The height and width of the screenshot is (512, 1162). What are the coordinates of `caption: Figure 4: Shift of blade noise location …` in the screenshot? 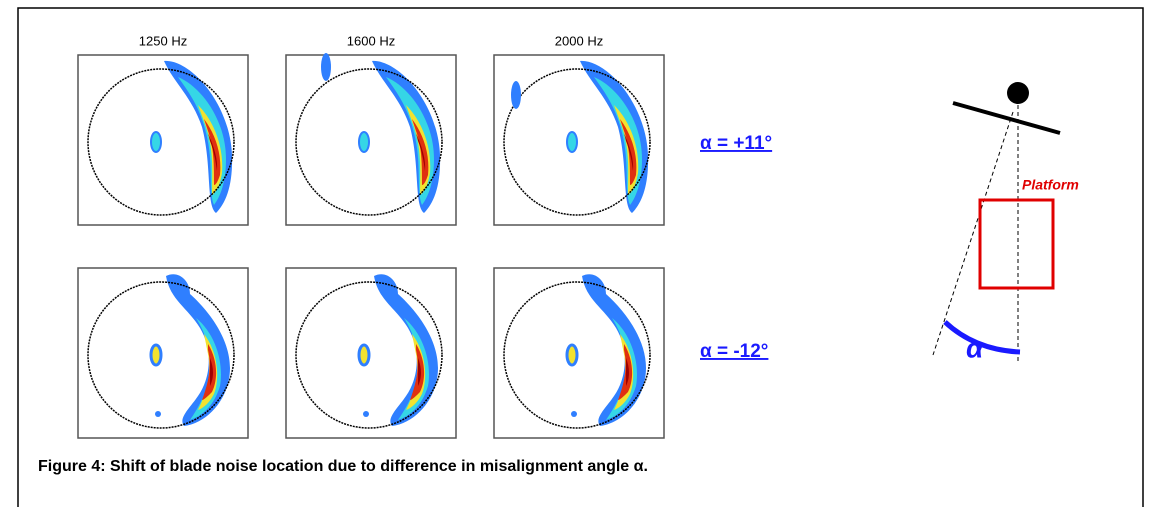 It's located at (343, 466).